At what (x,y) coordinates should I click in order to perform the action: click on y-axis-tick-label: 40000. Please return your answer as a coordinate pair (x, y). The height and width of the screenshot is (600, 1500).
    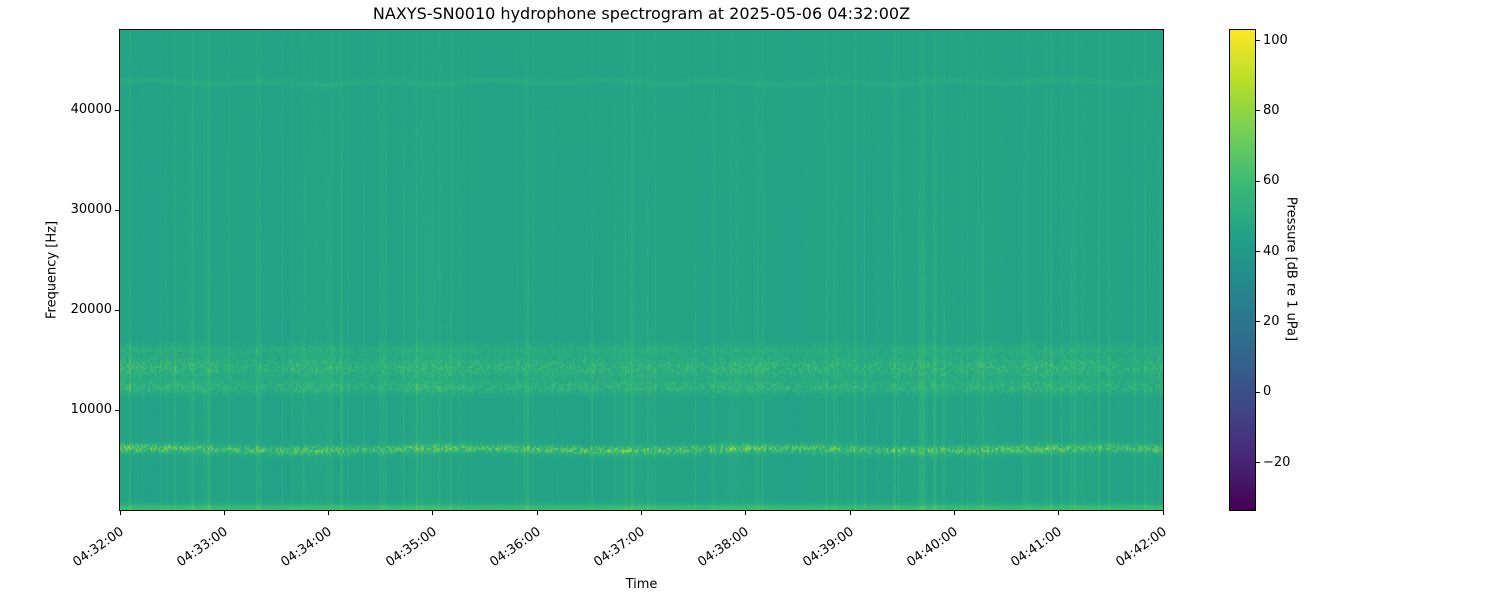
    Looking at the image, I should click on (91, 109).